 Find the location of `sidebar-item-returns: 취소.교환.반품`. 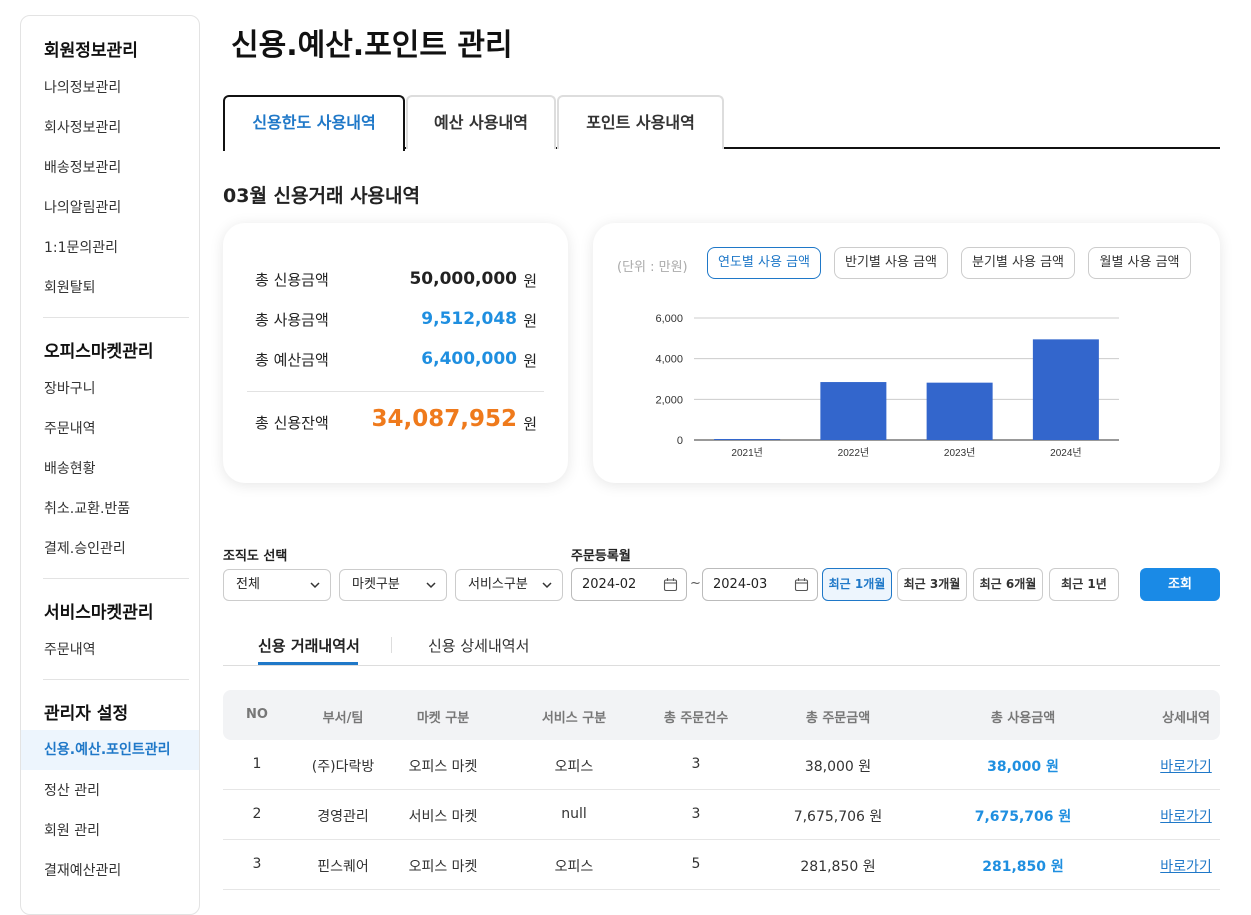

sidebar-item-returns: 취소.교환.반품 is located at coordinates (87, 509).